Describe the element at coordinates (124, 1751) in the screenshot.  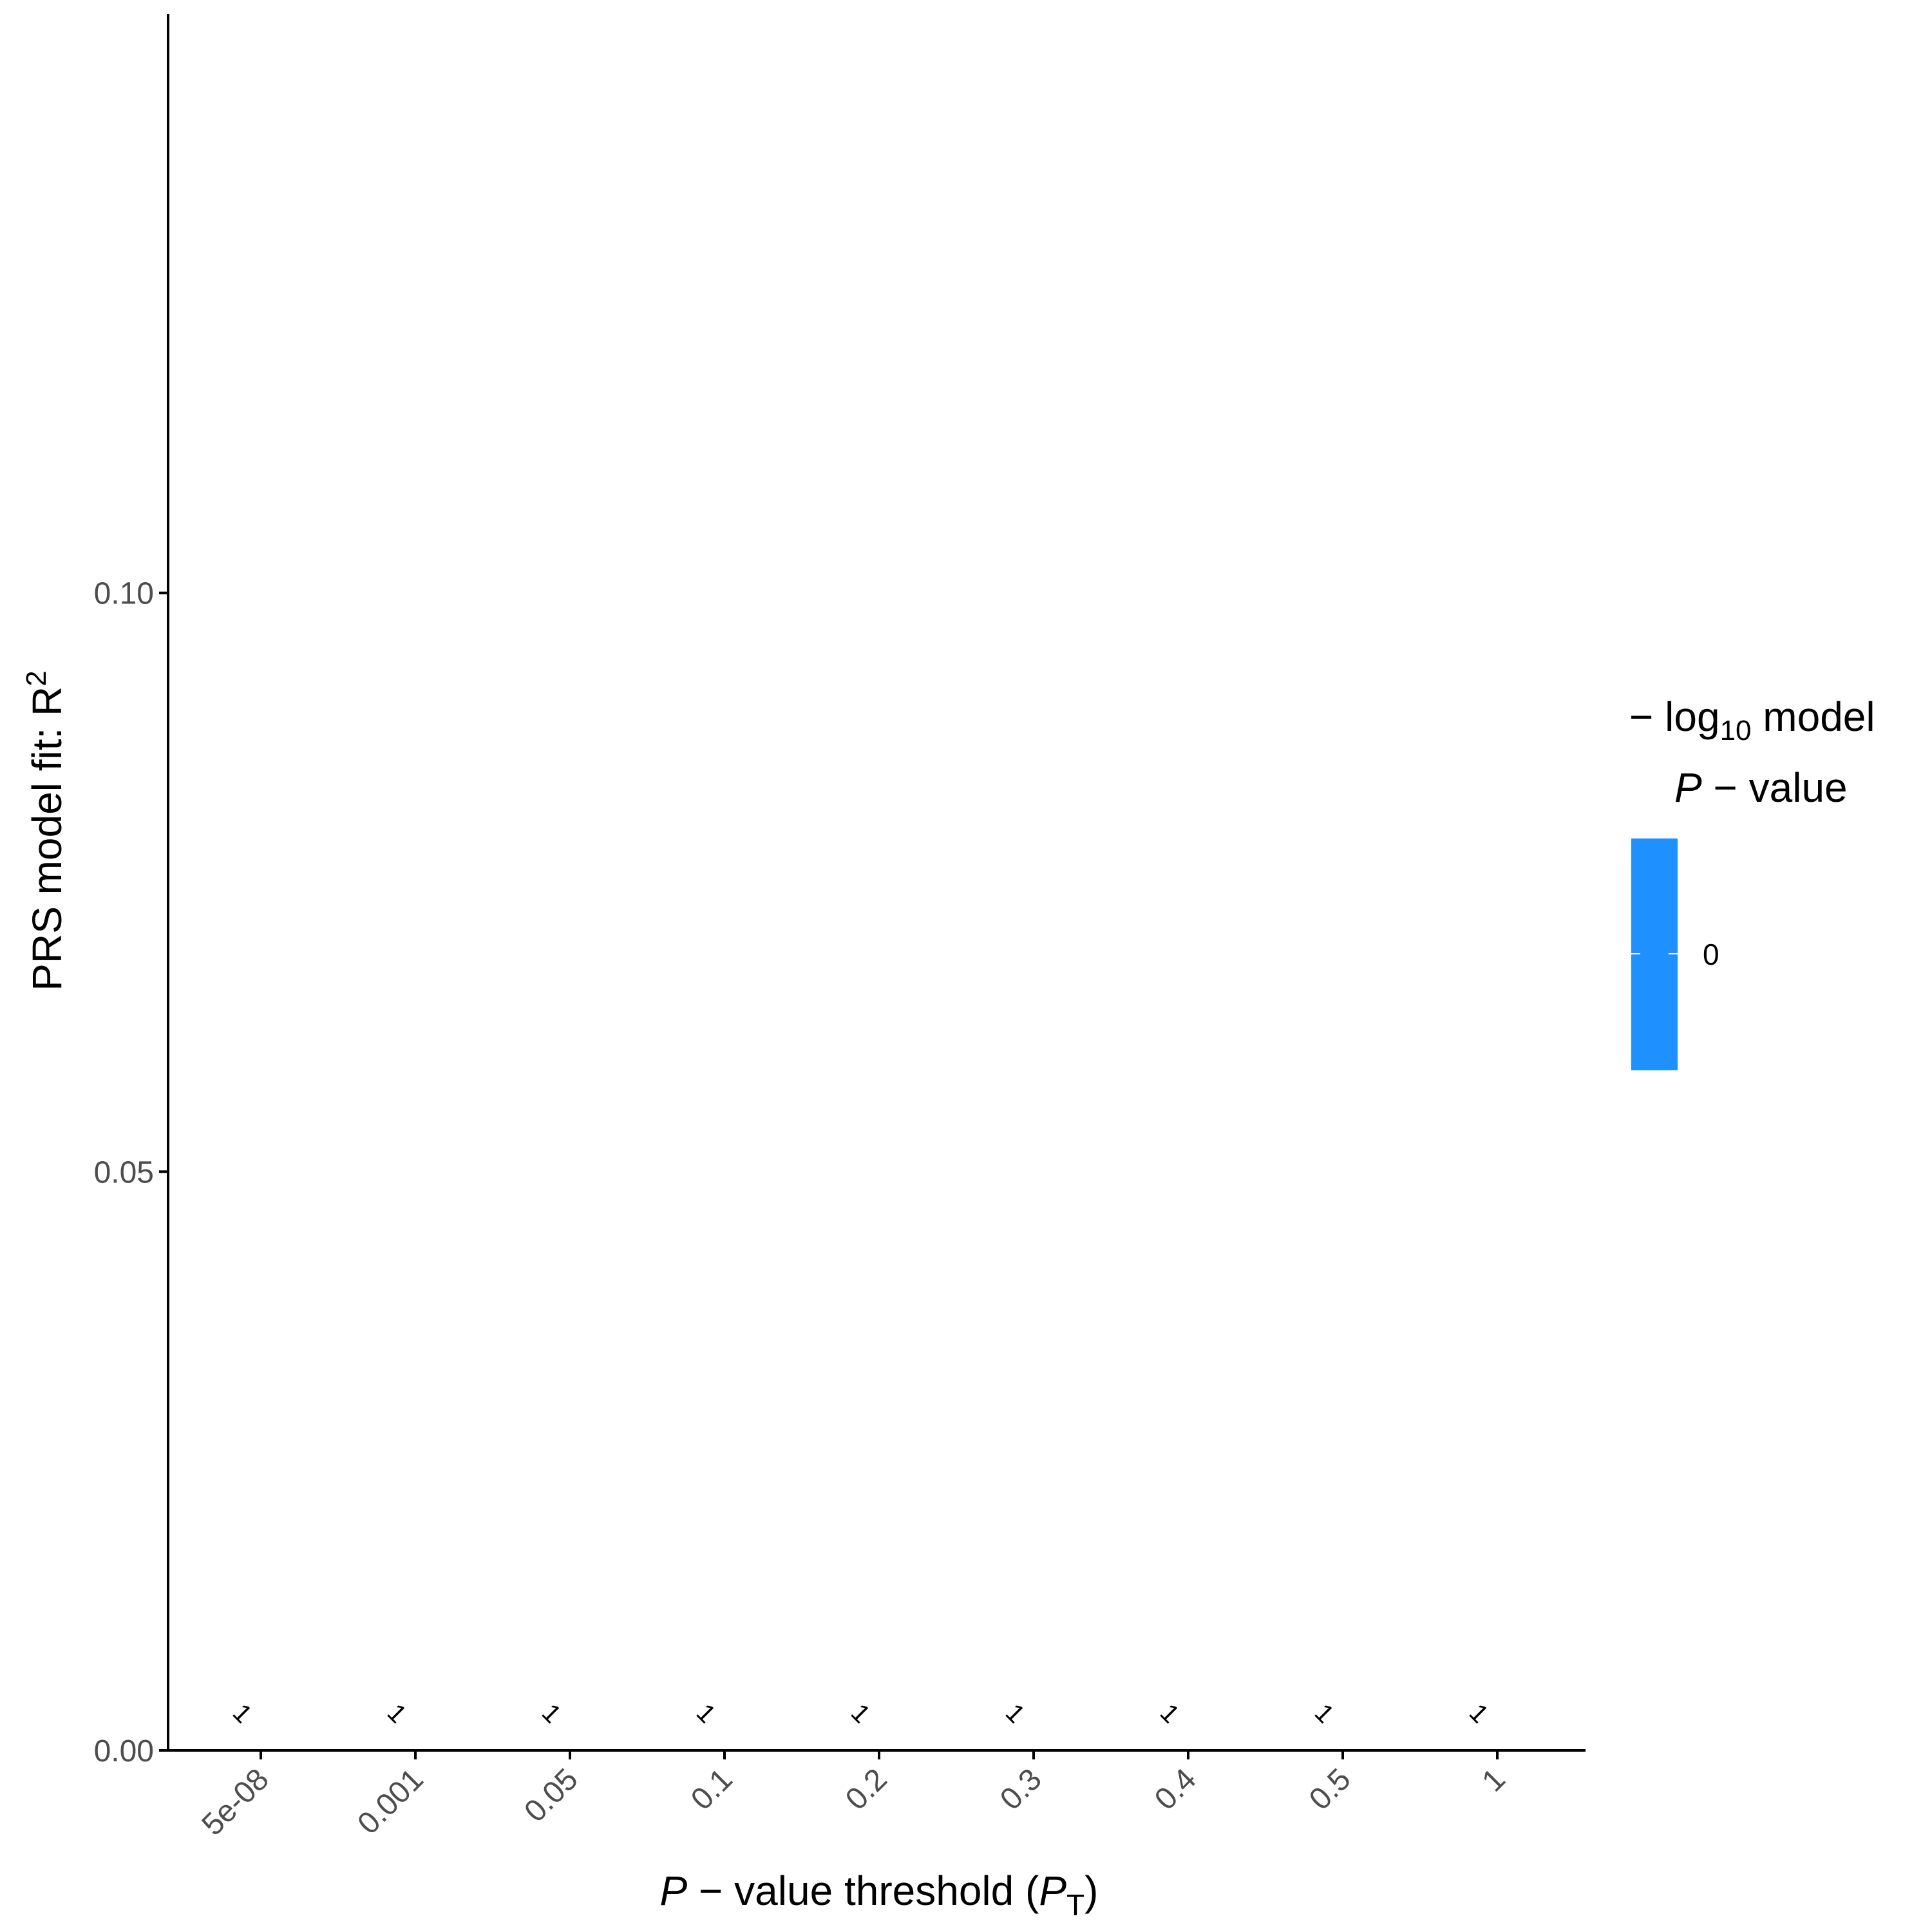
I see `y-tick-label: 0.00` at that location.